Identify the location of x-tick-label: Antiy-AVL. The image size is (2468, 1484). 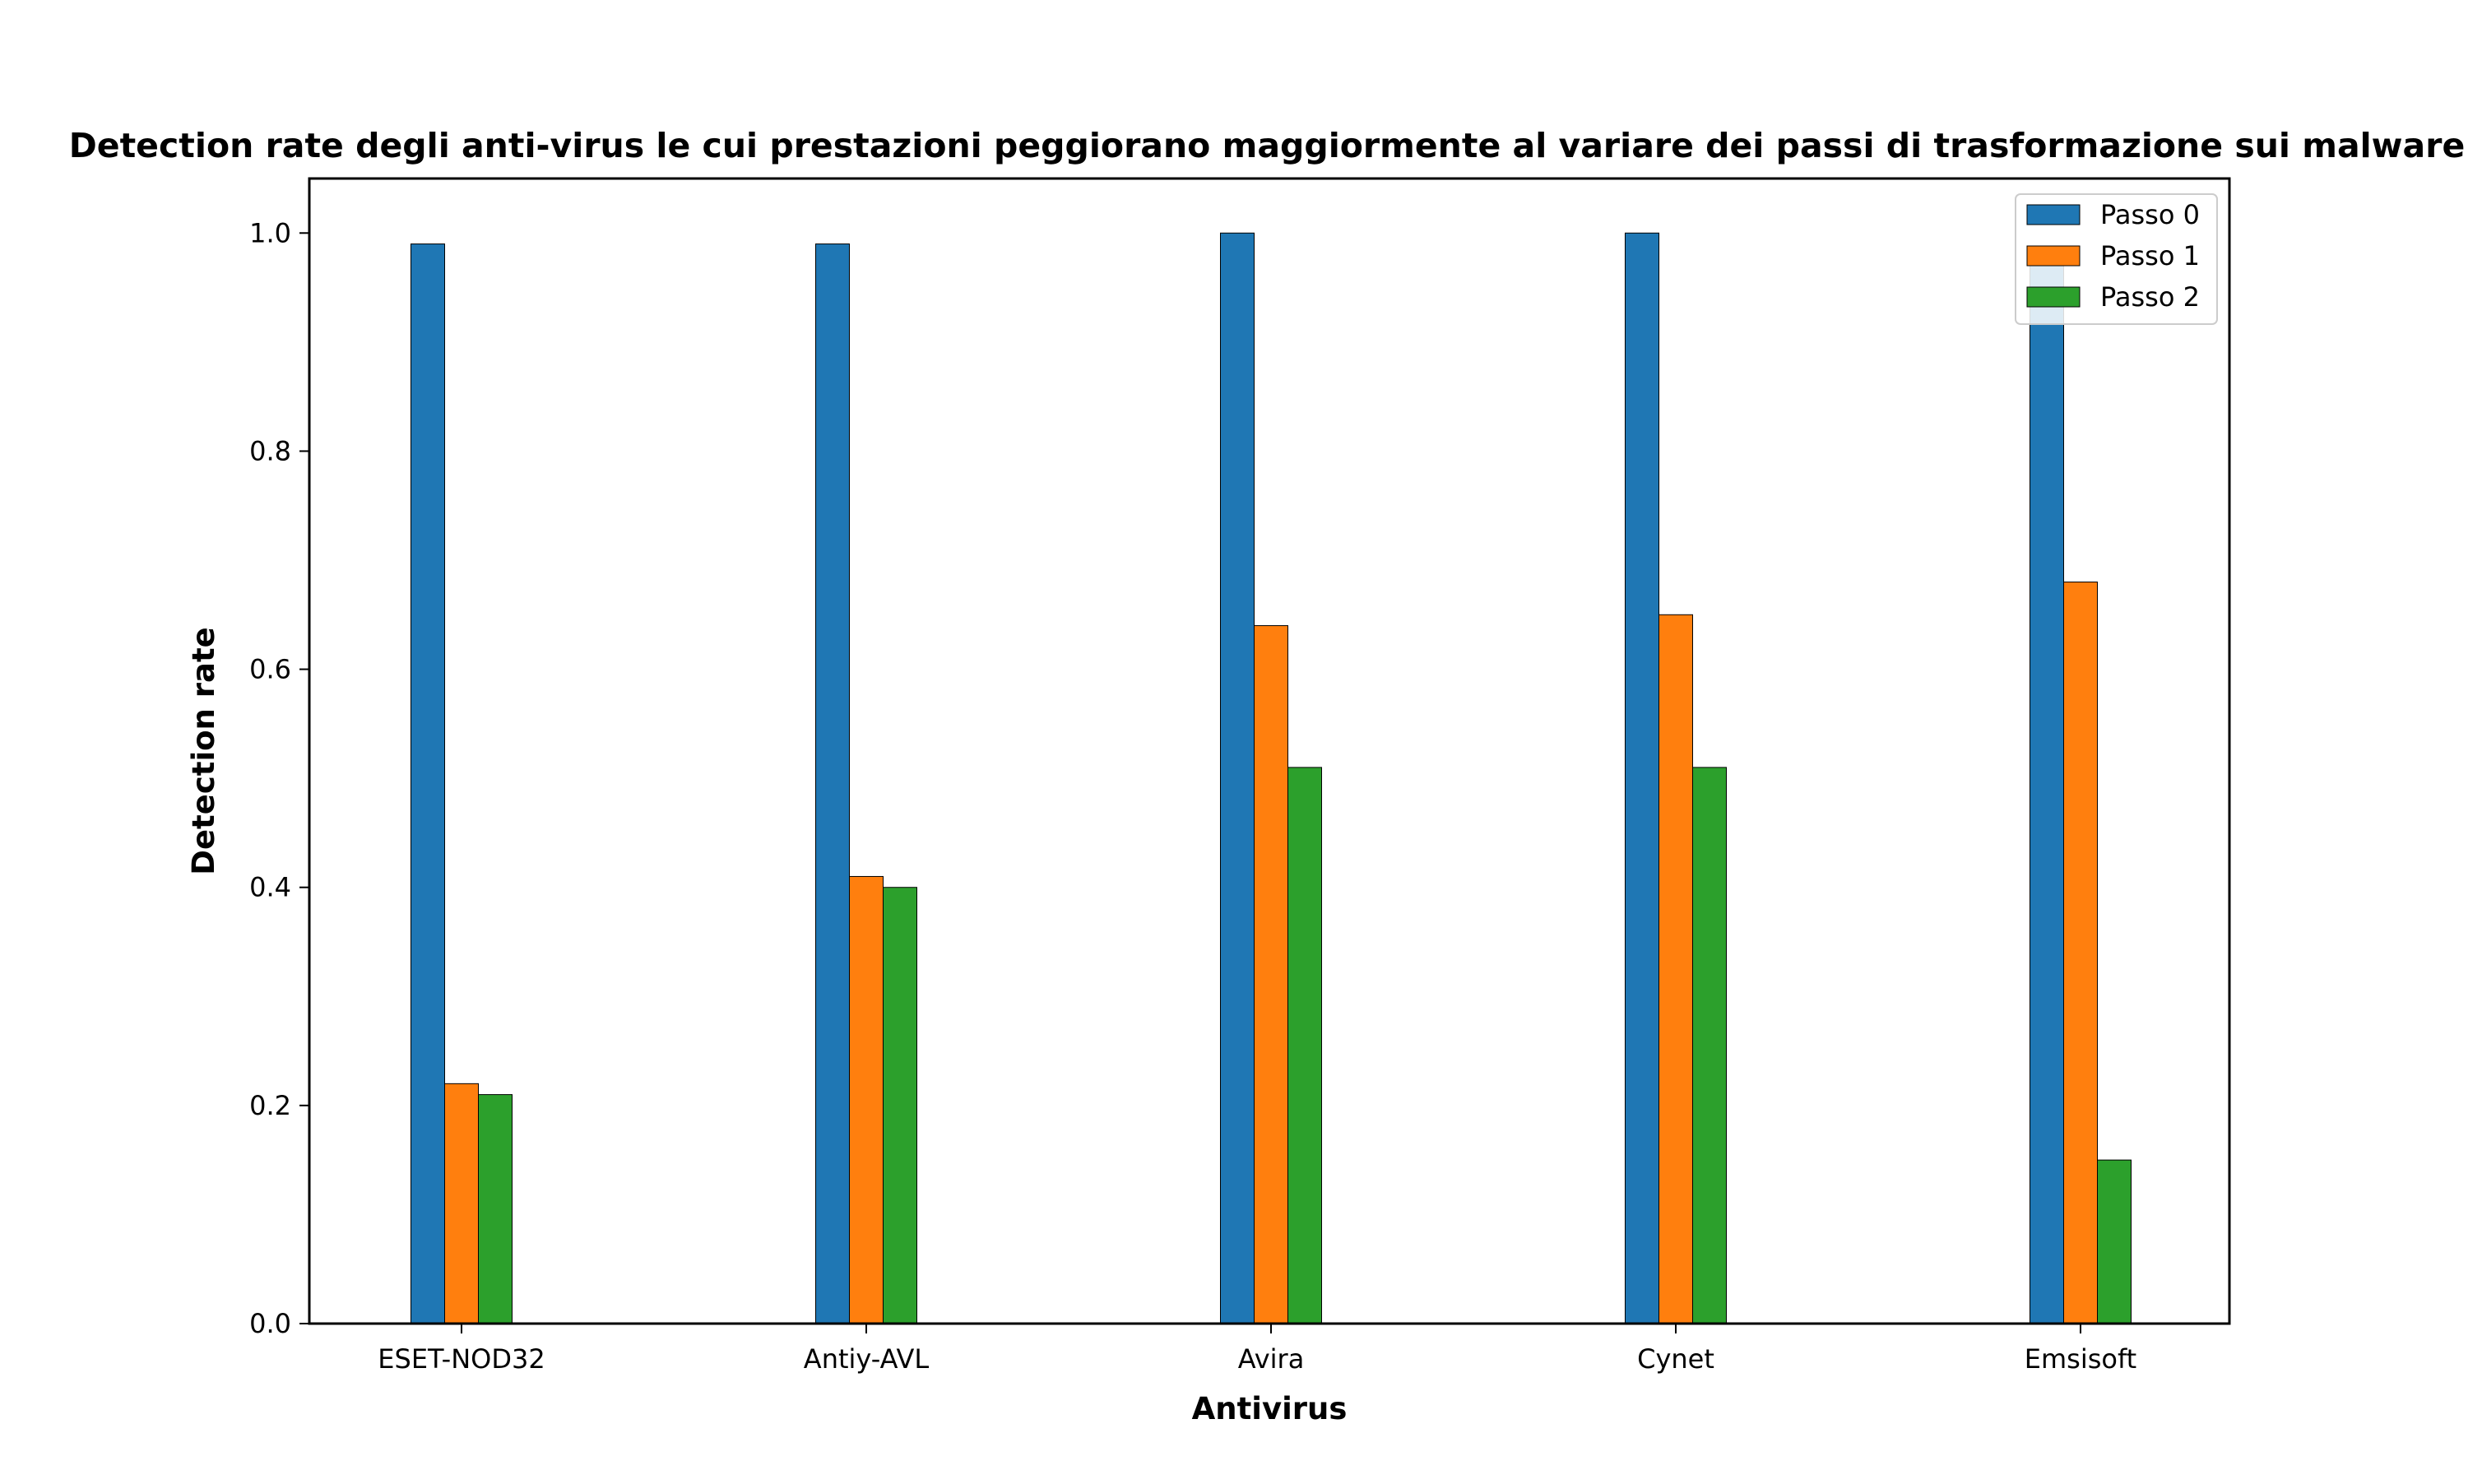
(867, 1359).